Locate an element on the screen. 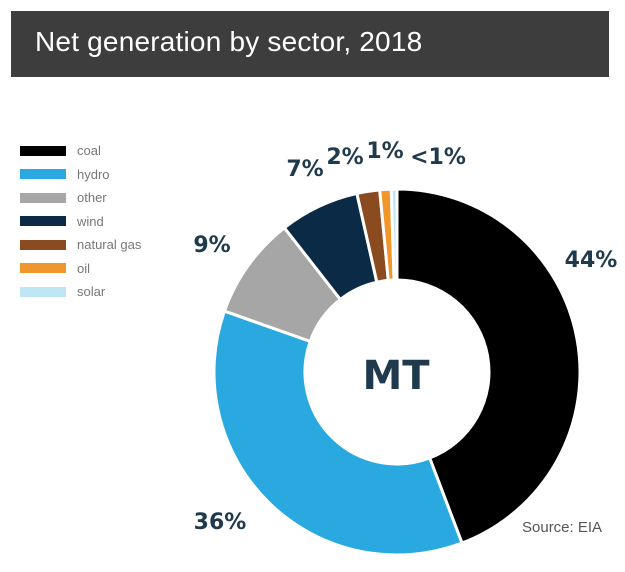  legend-swatch-natural-gas is located at coordinates (43, 244).